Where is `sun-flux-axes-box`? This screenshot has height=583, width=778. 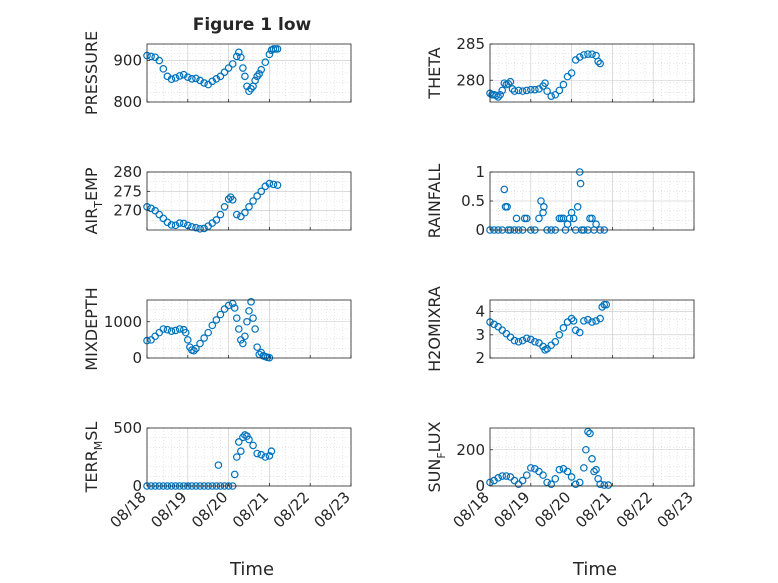
sun-flux-axes-box is located at coordinates (592, 457).